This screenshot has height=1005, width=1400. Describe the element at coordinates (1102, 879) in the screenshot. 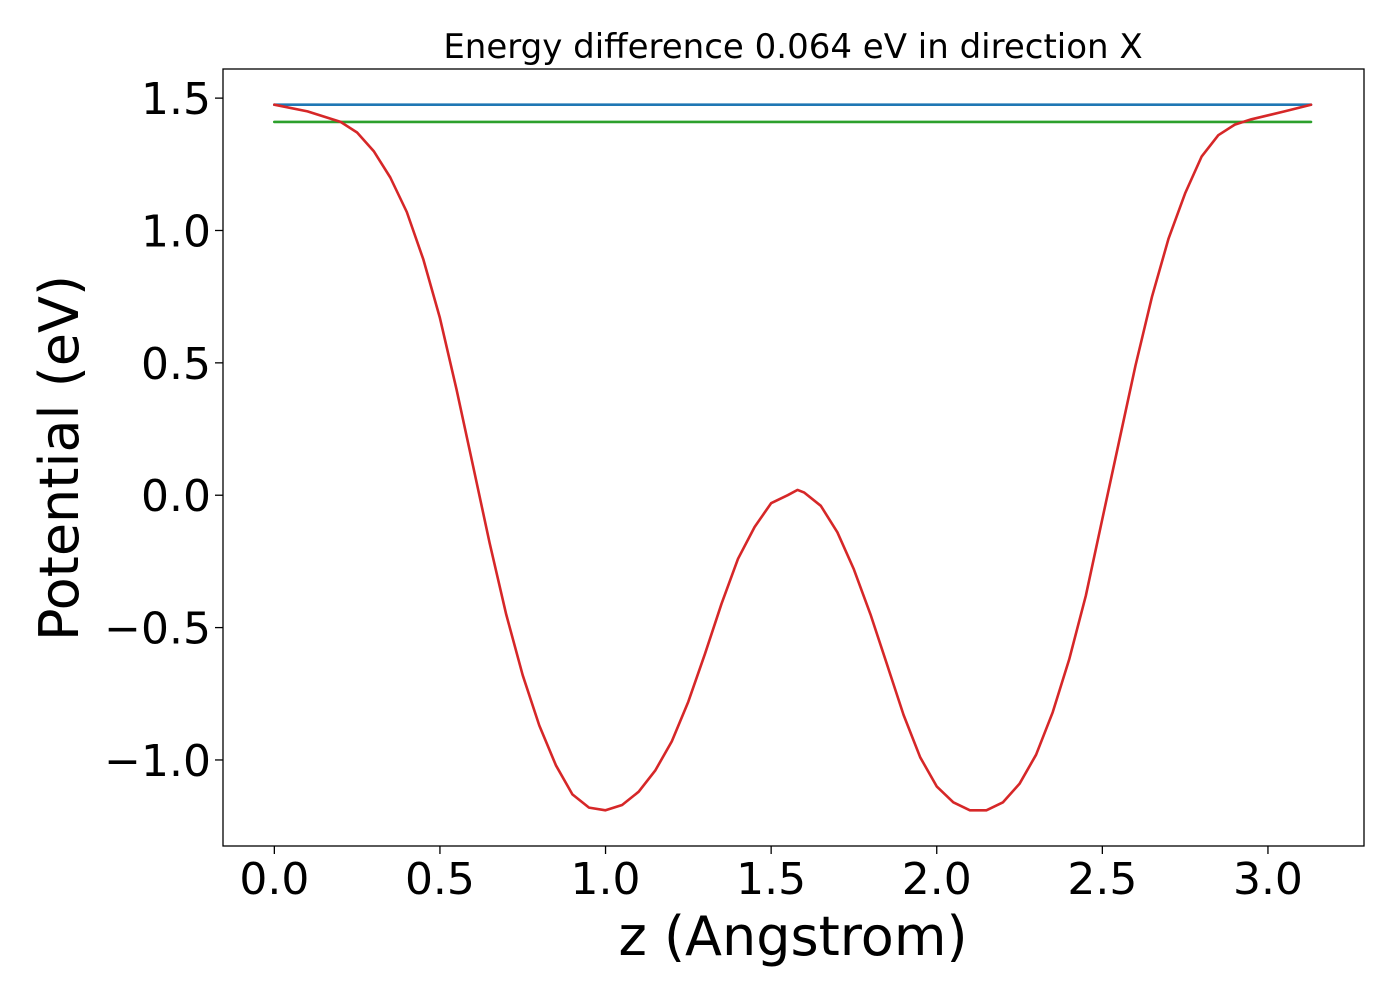

I see `x-tick-label: 2.5` at that location.